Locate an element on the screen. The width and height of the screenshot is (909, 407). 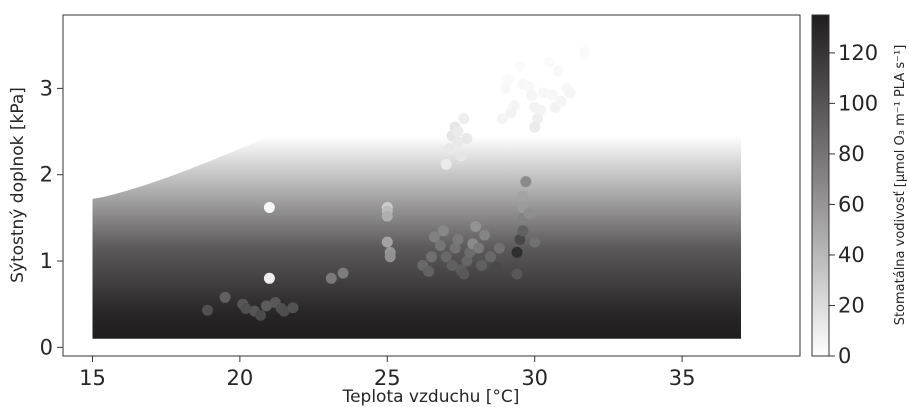
colorbar-tick-label: 120 is located at coordinates (858, 53).